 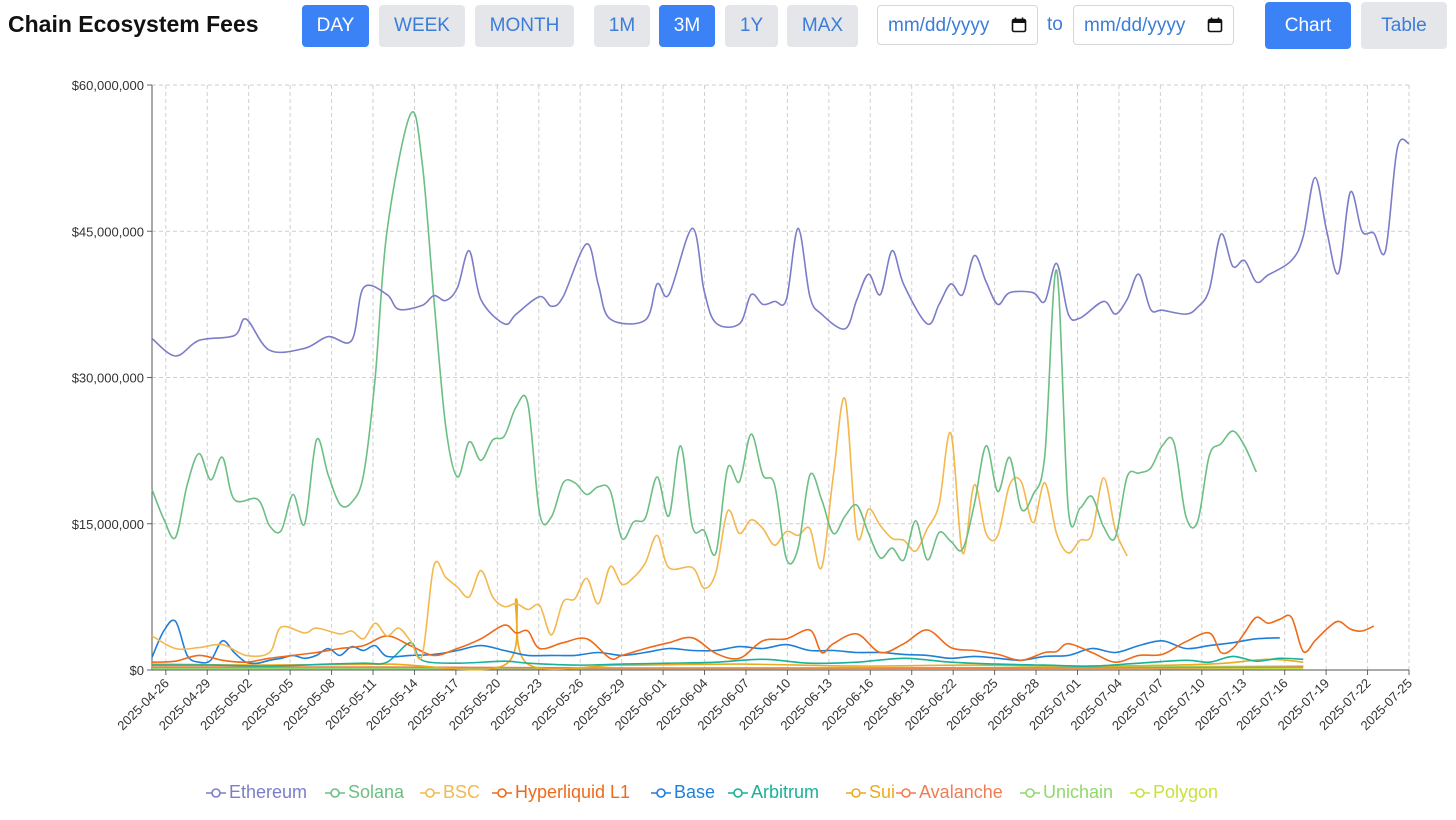 I want to click on legend-item-base: Base, so click(x=683, y=792).